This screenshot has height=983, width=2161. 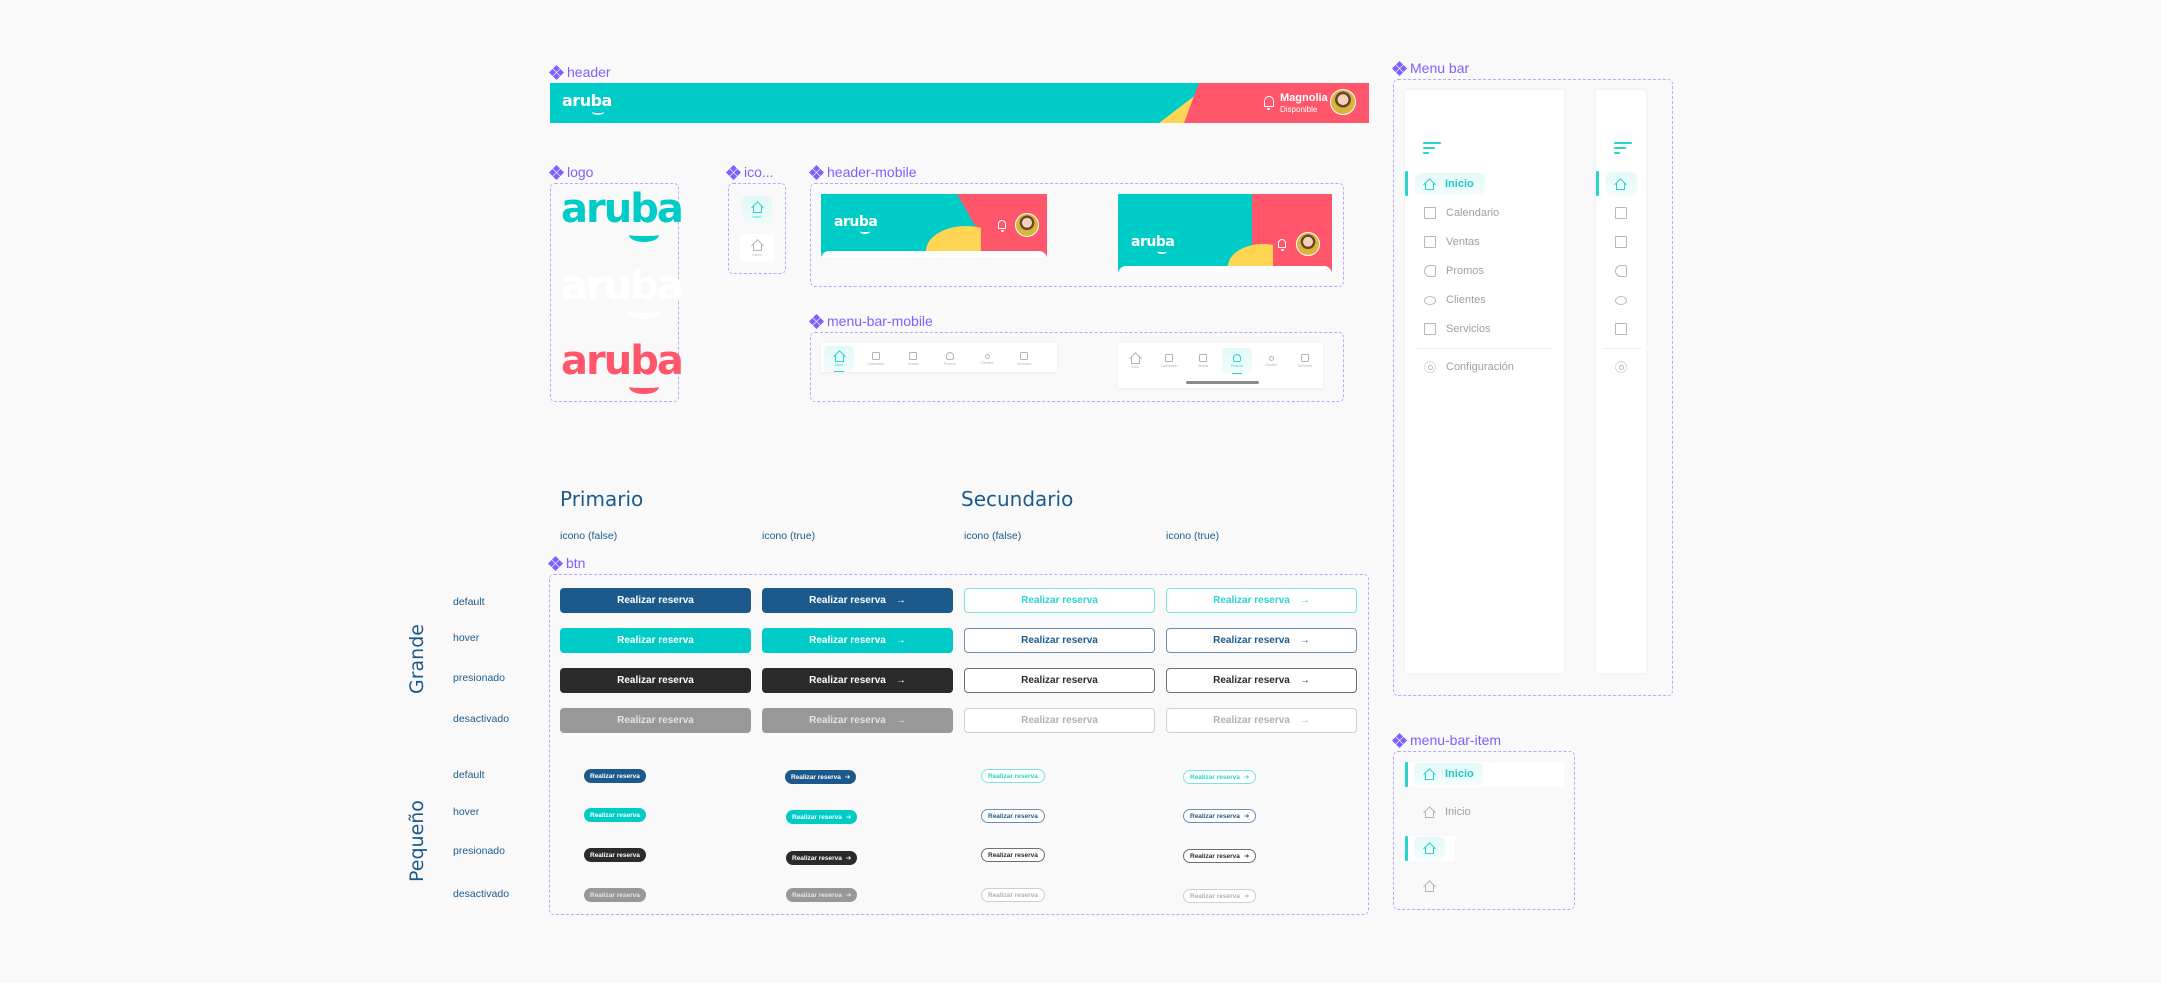 What do you see at coordinates (1406, 183) in the screenshot?
I see `active-indicator` at bounding box center [1406, 183].